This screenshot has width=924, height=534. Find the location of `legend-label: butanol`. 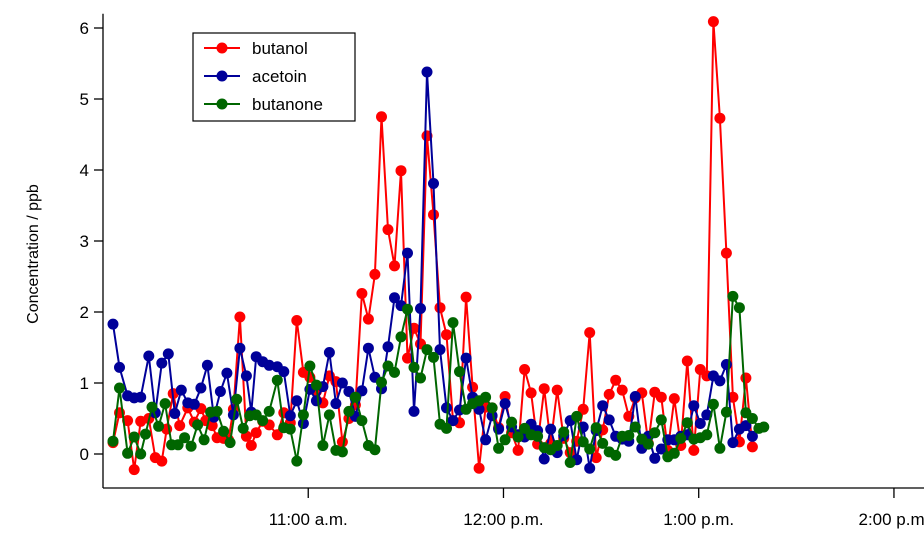

legend-label: butanol is located at coordinates (280, 48).